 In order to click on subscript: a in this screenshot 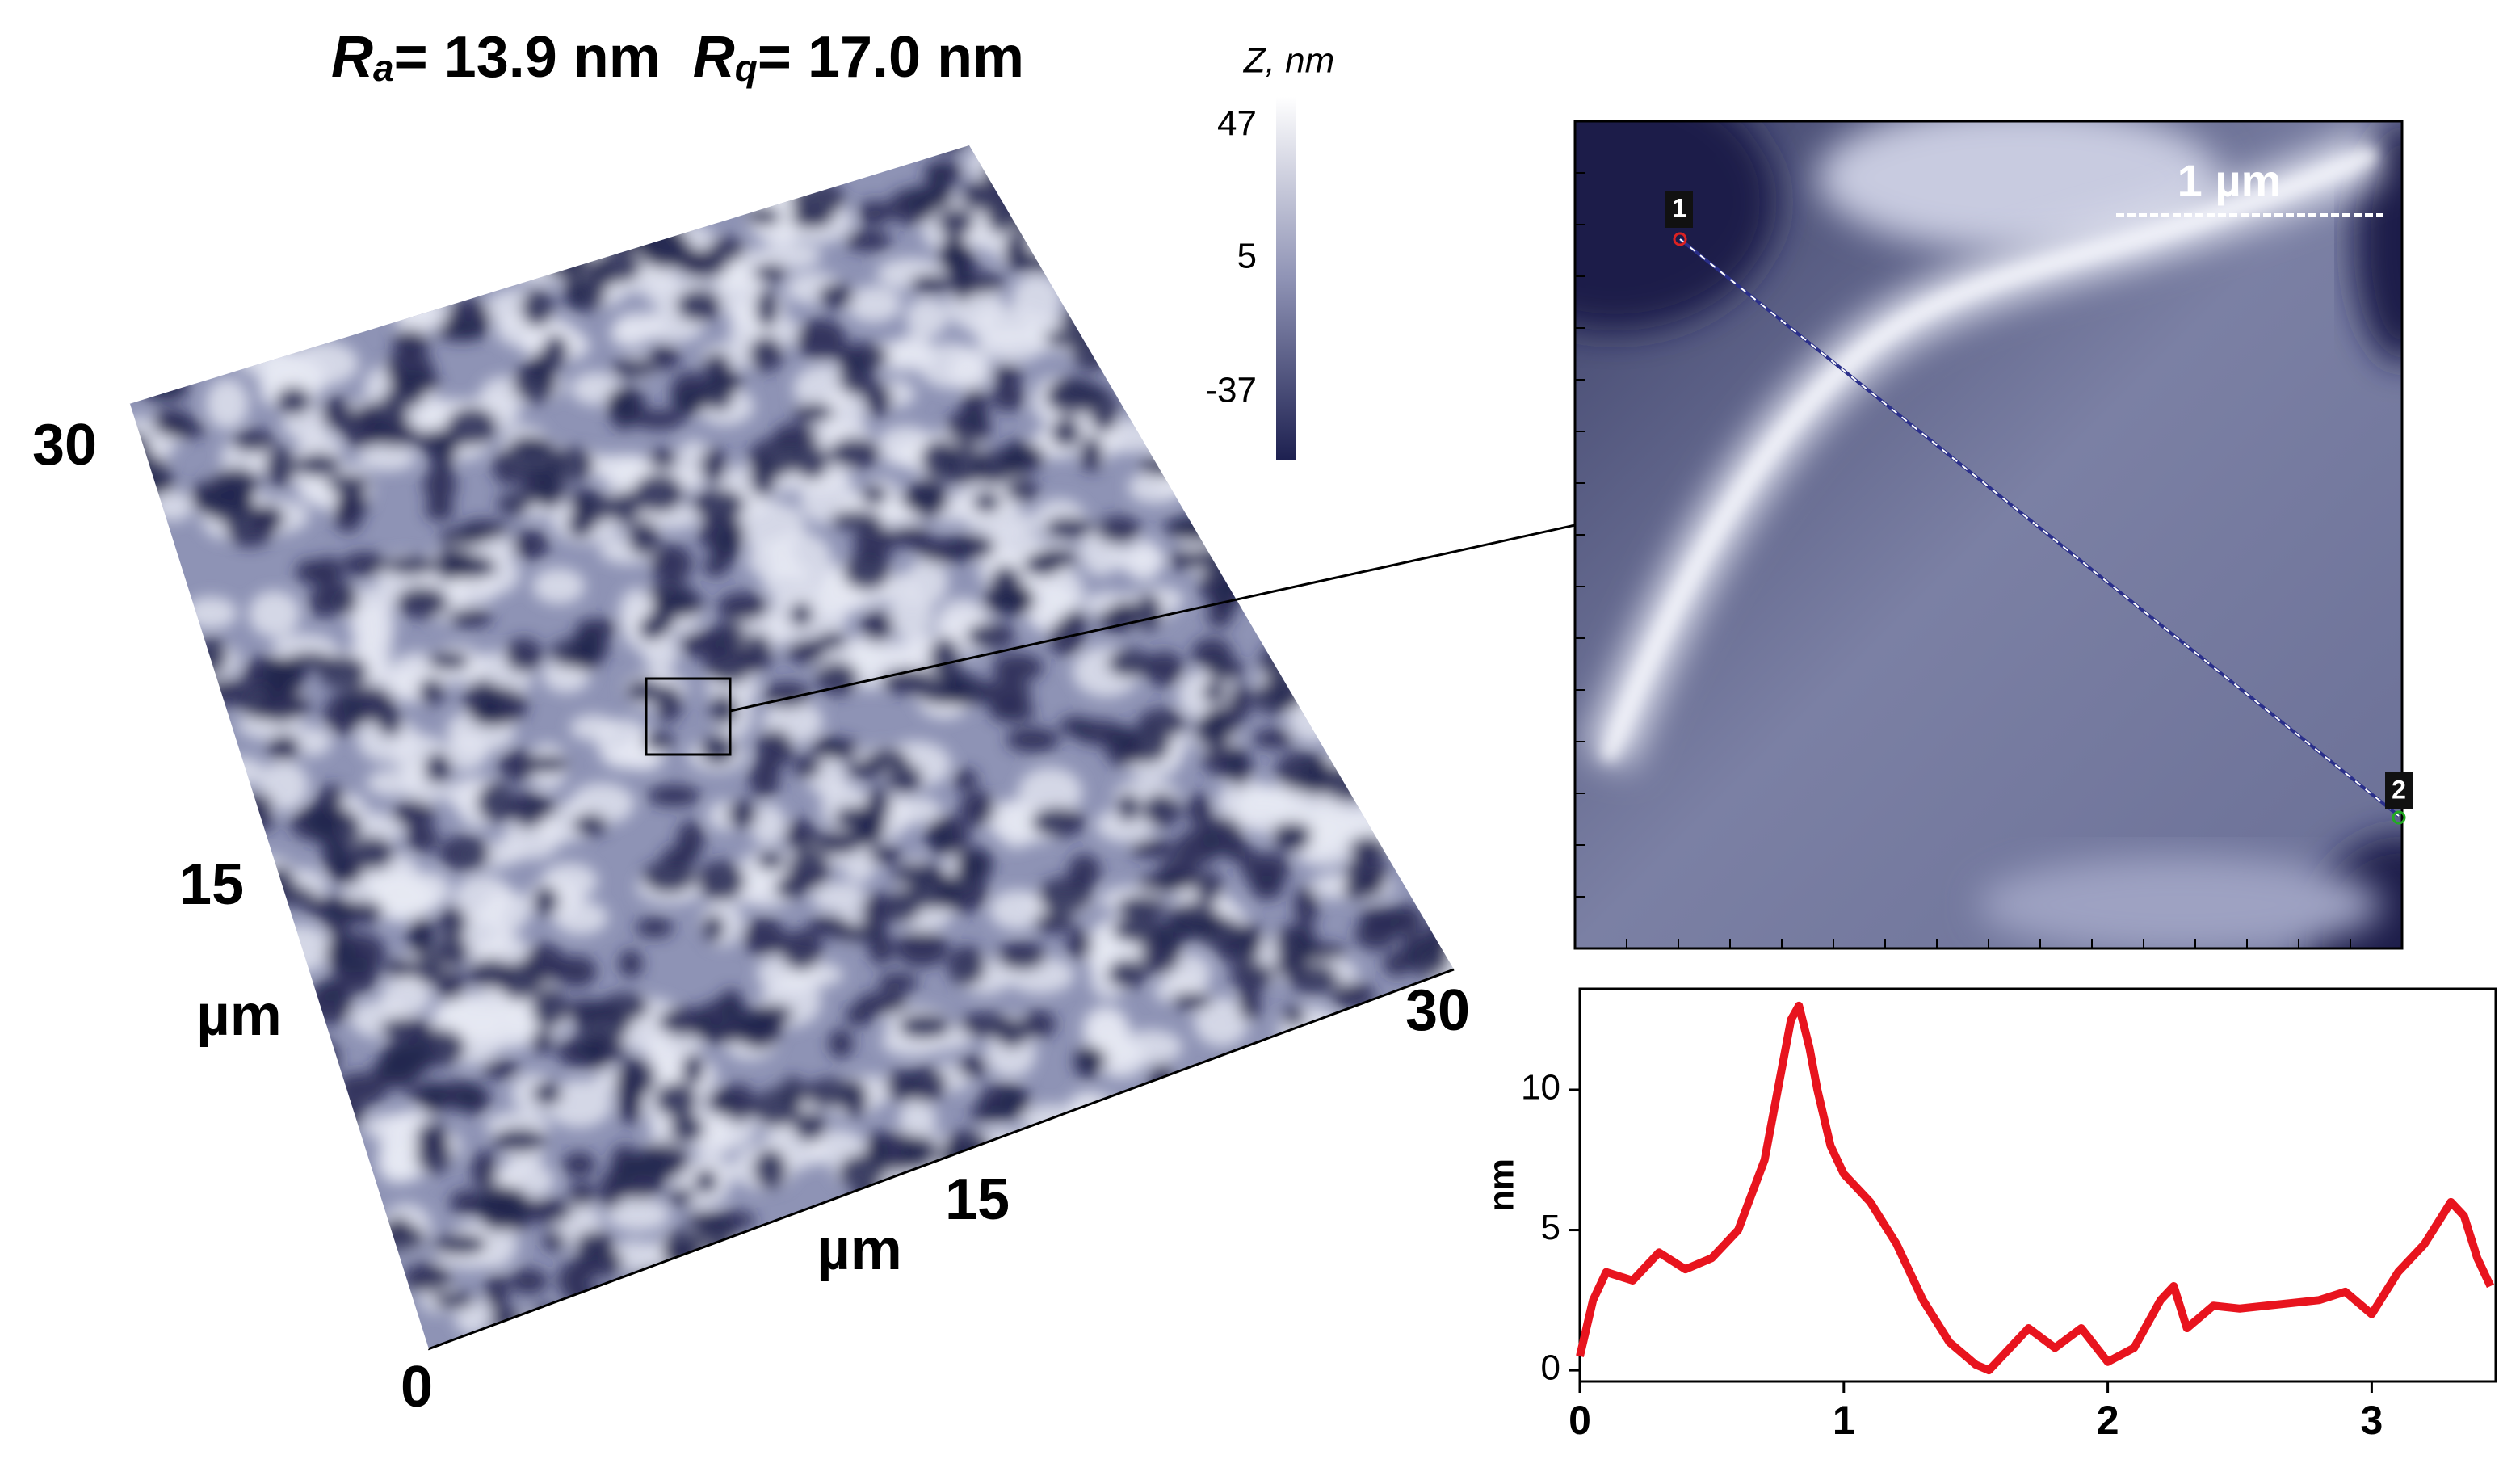, I will do `click(384, 68)`.